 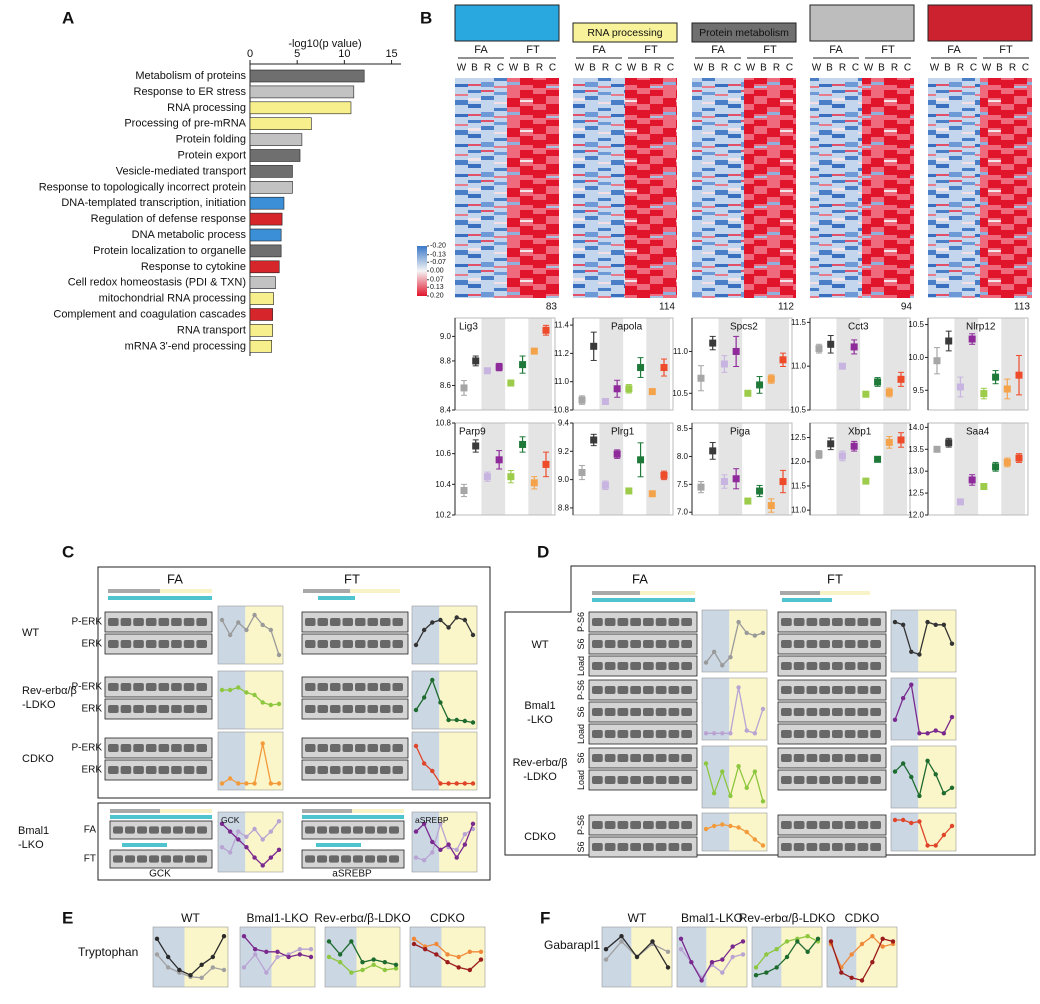 I want to click on gene-label: Xbp1, so click(x=860, y=432).